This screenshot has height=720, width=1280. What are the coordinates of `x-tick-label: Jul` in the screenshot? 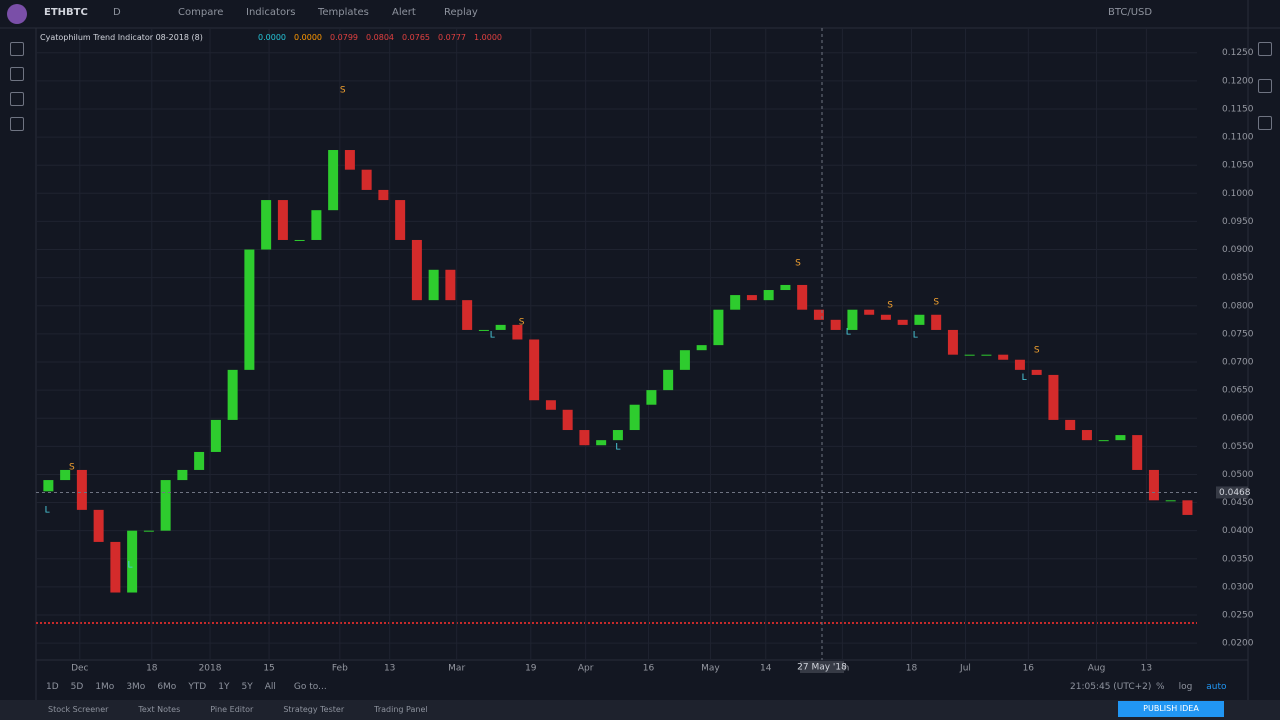 It's located at (965, 669).